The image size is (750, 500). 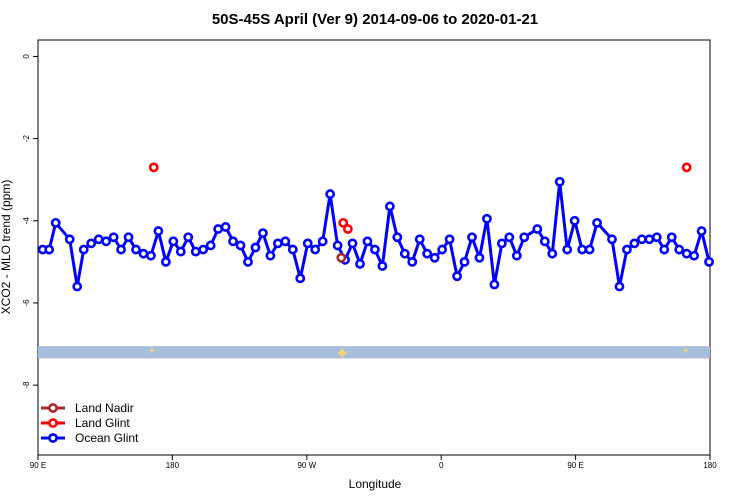 What do you see at coordinates (6, 247) in the screenshot?
I see `y-axis-label: XCO2 - MLO trend (ppm)` at bounding box center [6, 247].